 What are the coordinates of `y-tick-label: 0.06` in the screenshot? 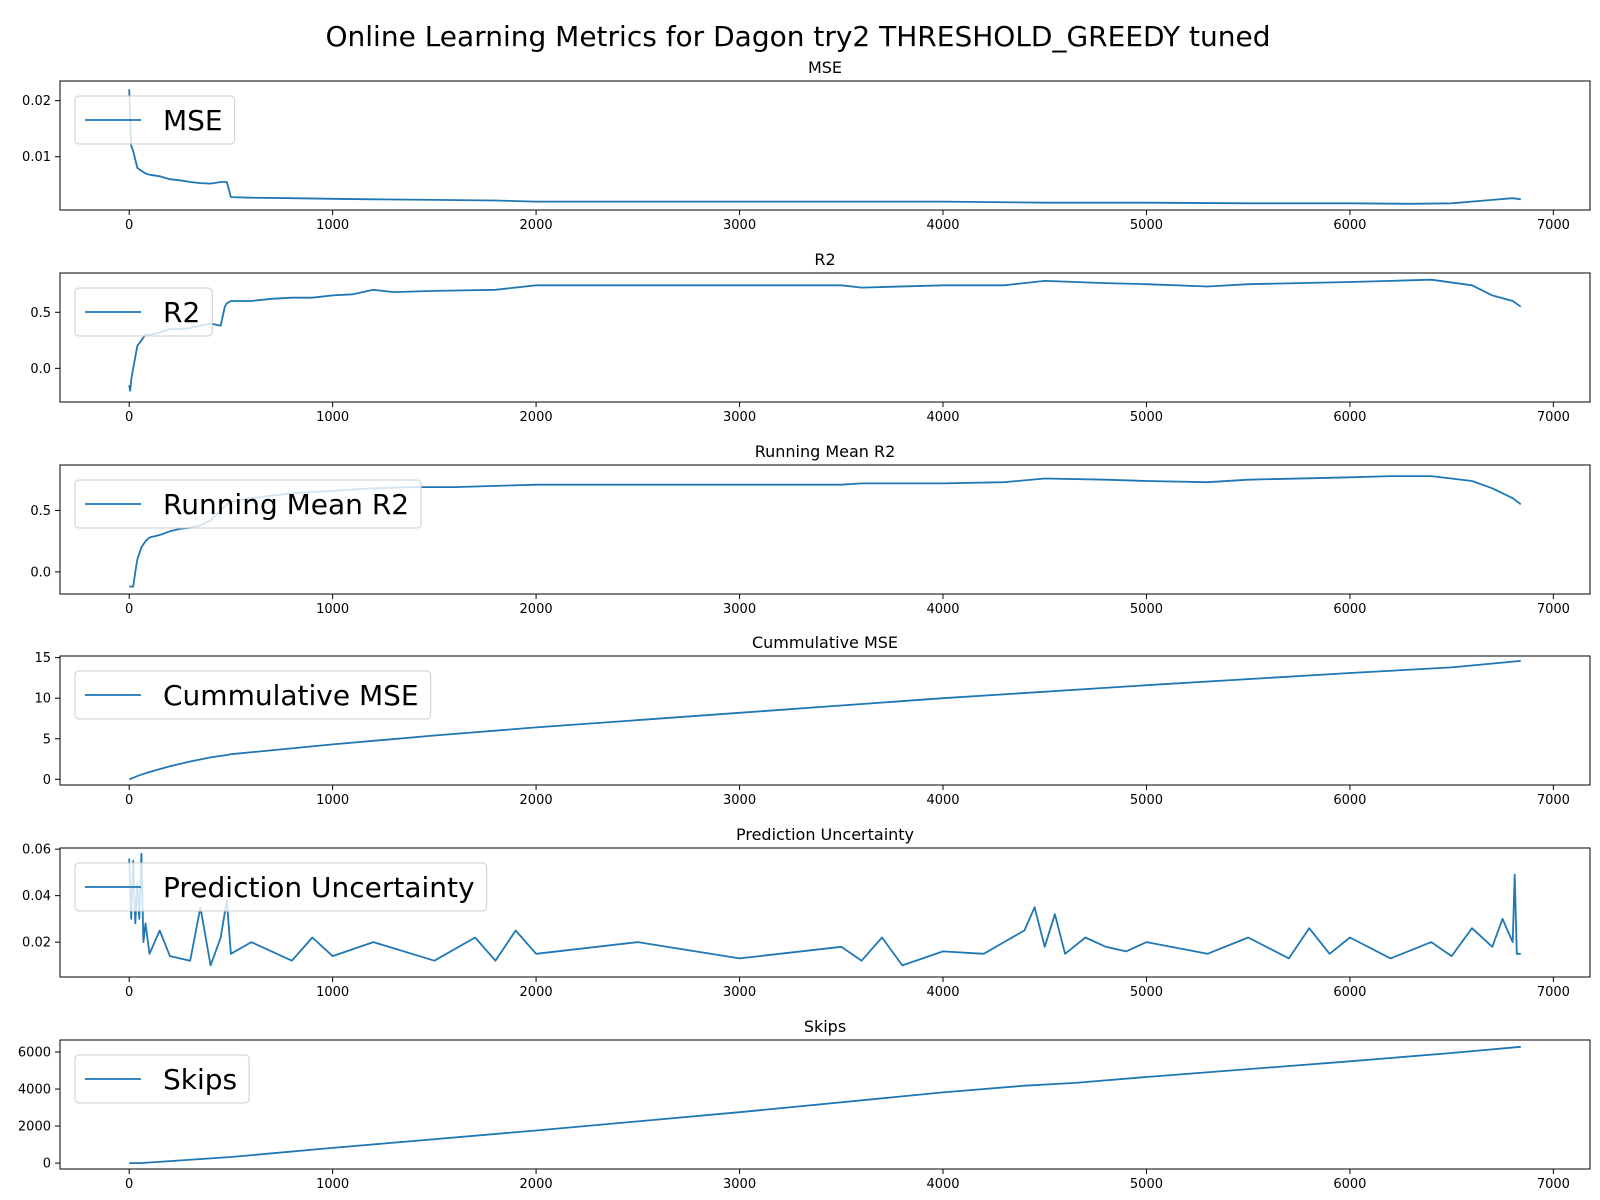 It's located at (36, 850).